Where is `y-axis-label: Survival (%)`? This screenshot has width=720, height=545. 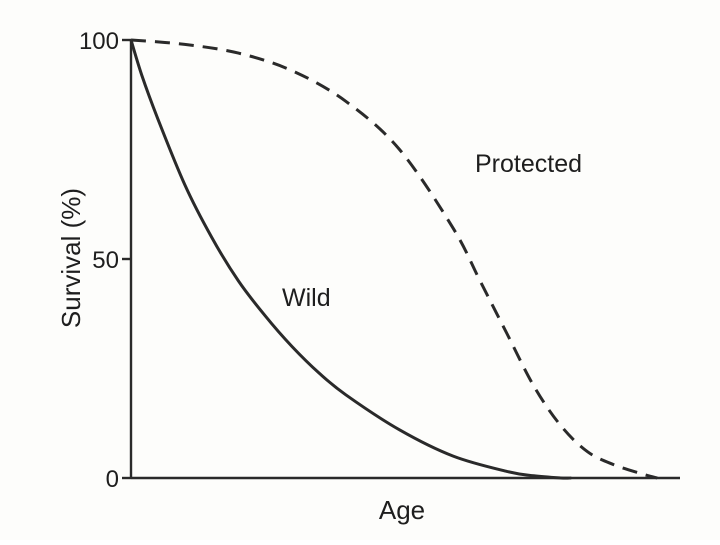 y-axis-label: Survival (%) is located at coordinates (71, 258).